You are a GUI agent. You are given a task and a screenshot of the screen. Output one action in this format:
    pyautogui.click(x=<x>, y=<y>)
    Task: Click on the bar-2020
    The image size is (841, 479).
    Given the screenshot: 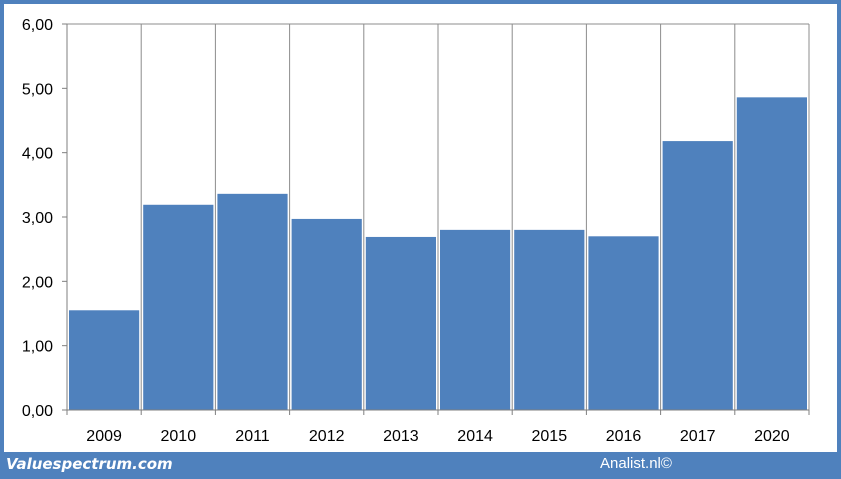 What is the action you would take?
    pyautogui.click(x=771, y=253)
    